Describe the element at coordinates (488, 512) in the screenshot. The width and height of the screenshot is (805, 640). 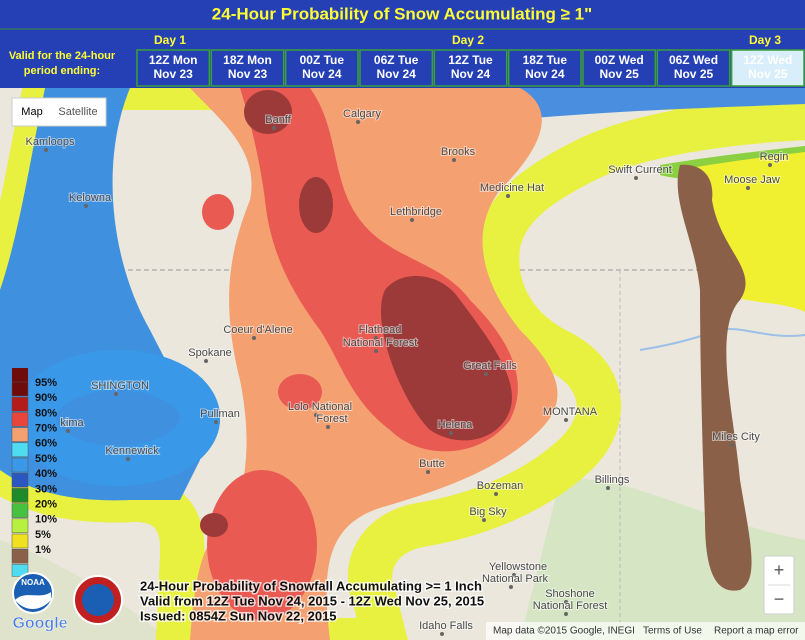
I see `place-label: Big Sky` at that location.